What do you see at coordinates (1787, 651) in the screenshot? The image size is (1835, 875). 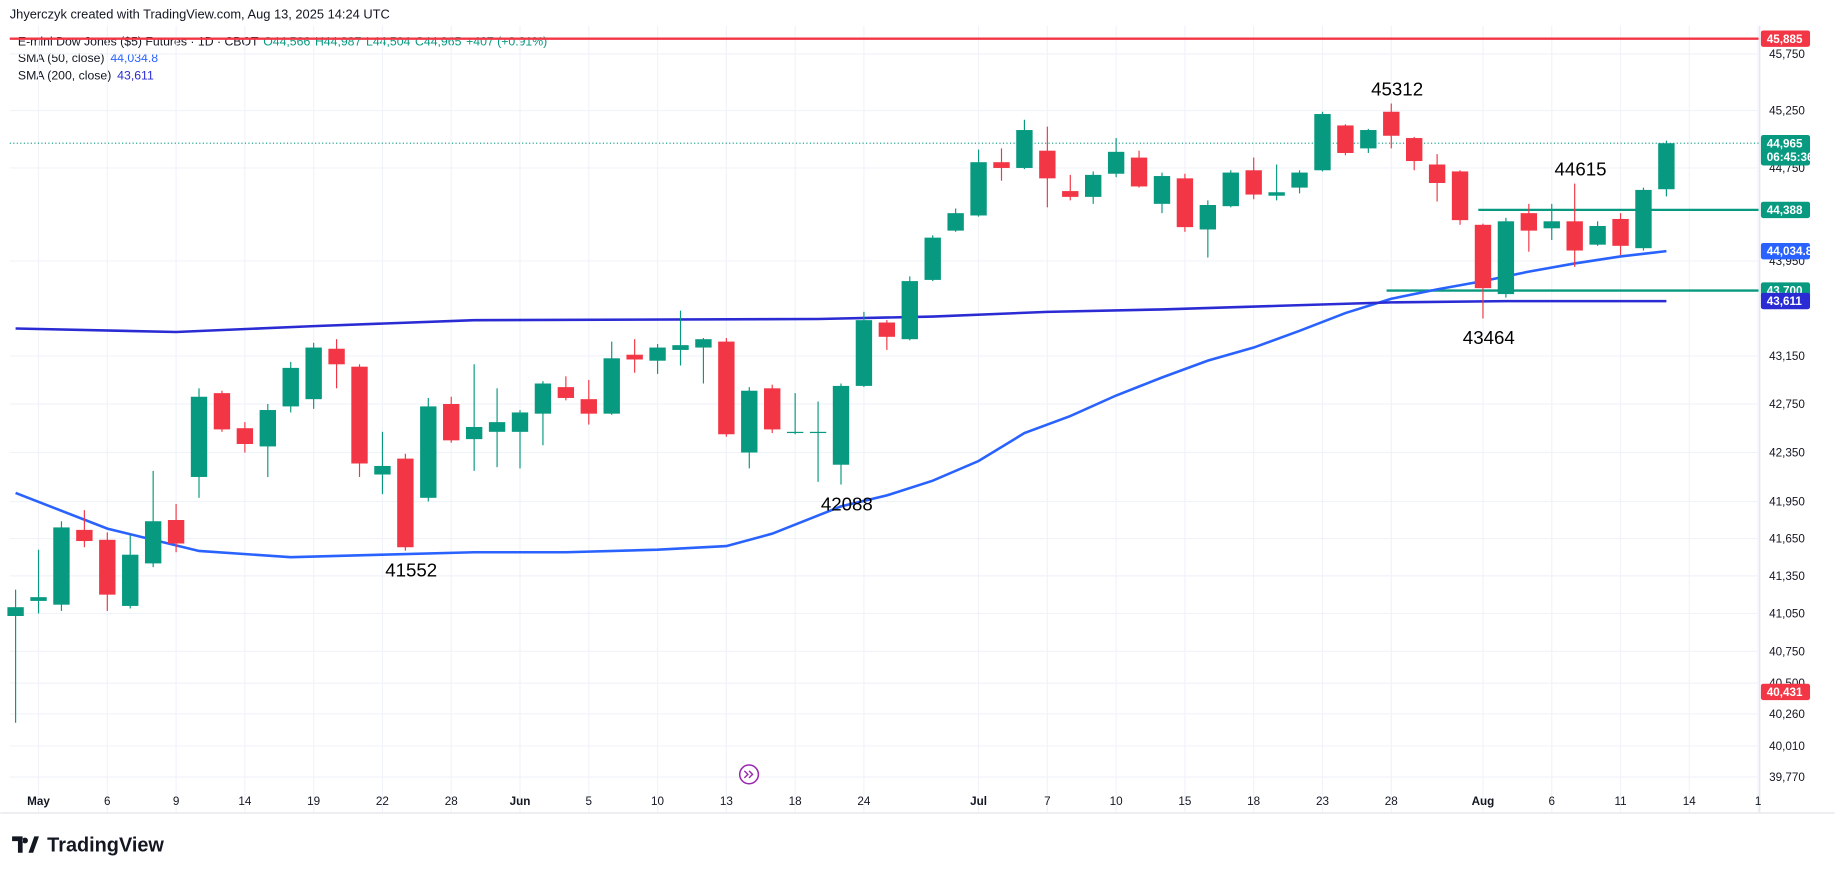 I see `y-tick-label: 40,750` at bounding box center [1787, 651].